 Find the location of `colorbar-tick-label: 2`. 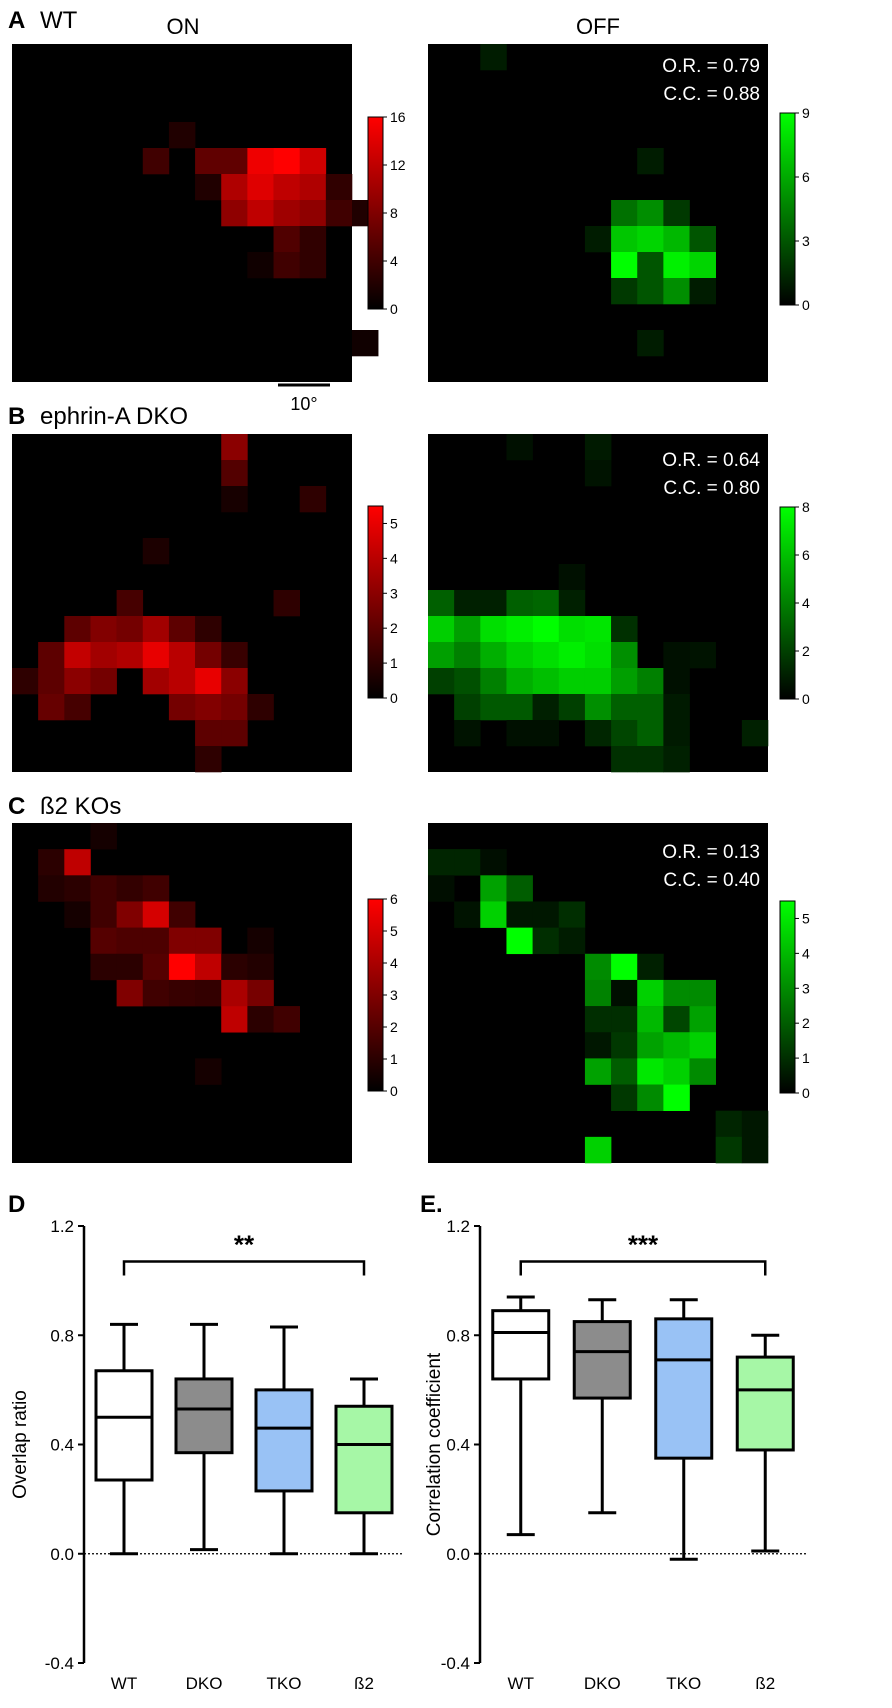

colorbar-tick-label: 2 is located at coordinates (394, 628).